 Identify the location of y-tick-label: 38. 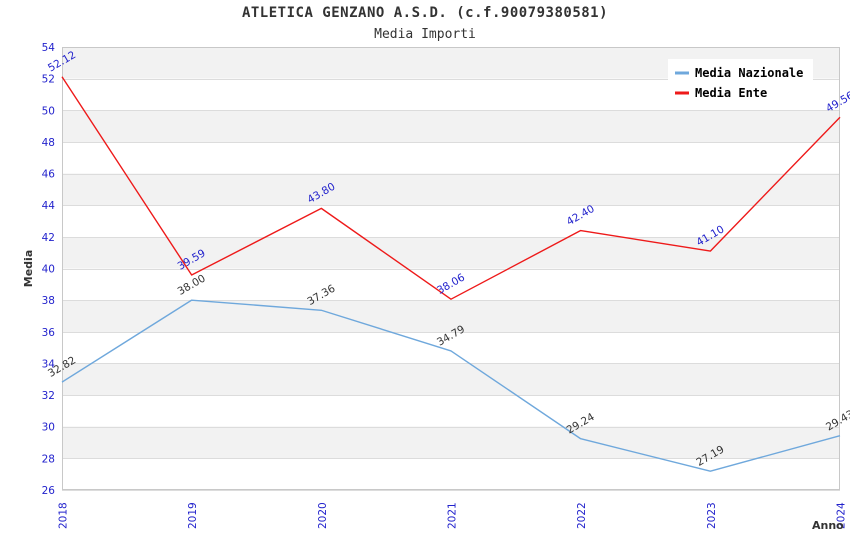
(48, 301).